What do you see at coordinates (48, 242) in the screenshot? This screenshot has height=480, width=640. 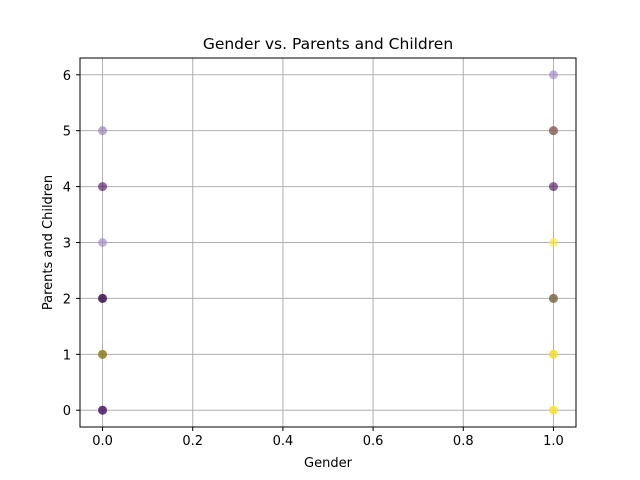 I see `y-axis-label: Parents and Children` at bounding box center [48, 242].